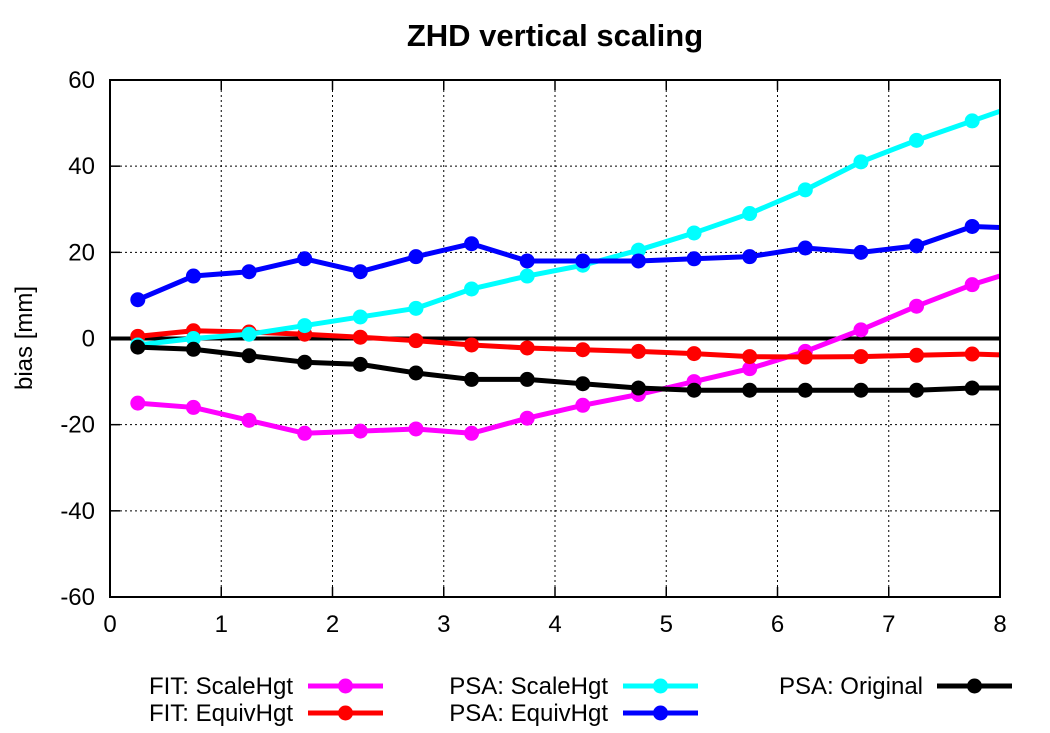 This screenshot has height=733, width=1050. I want to click on x-tick-label: 3, so click(443, 624).